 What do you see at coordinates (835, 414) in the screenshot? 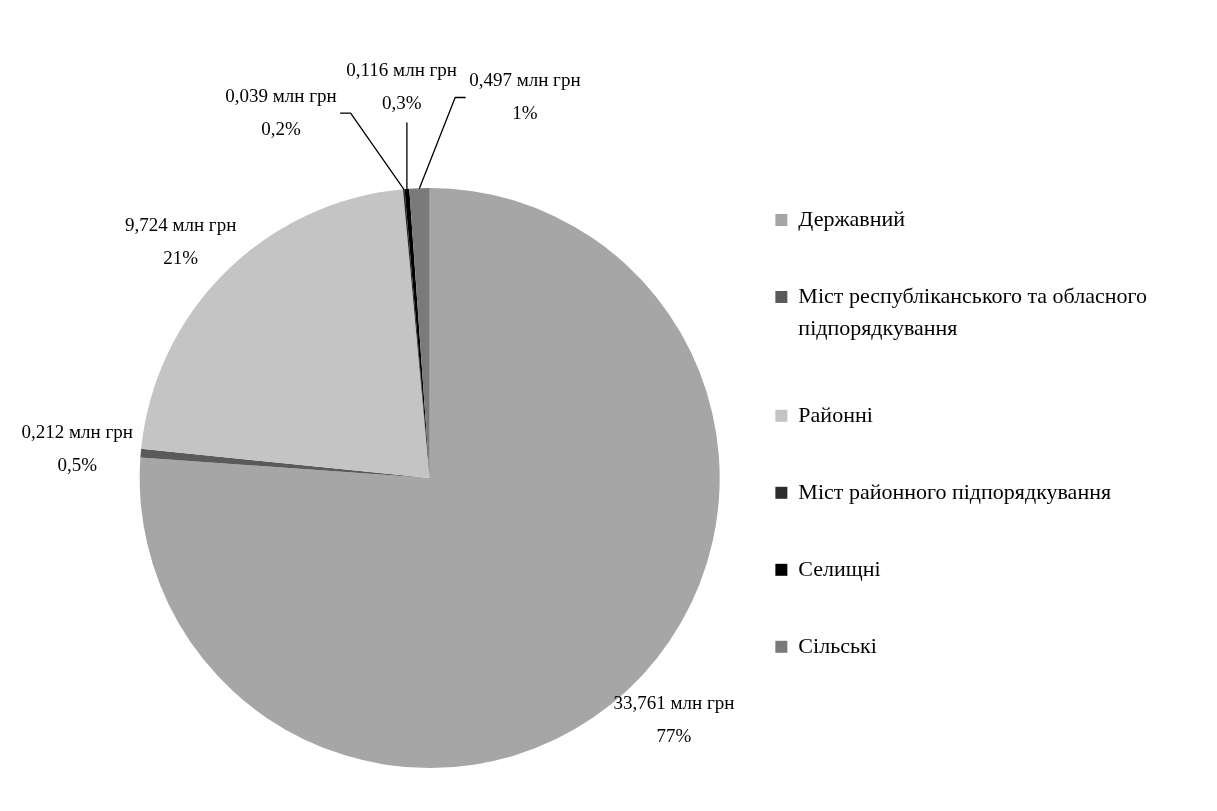
I see `legend-label: Районні` at bounding box center [835, 414].